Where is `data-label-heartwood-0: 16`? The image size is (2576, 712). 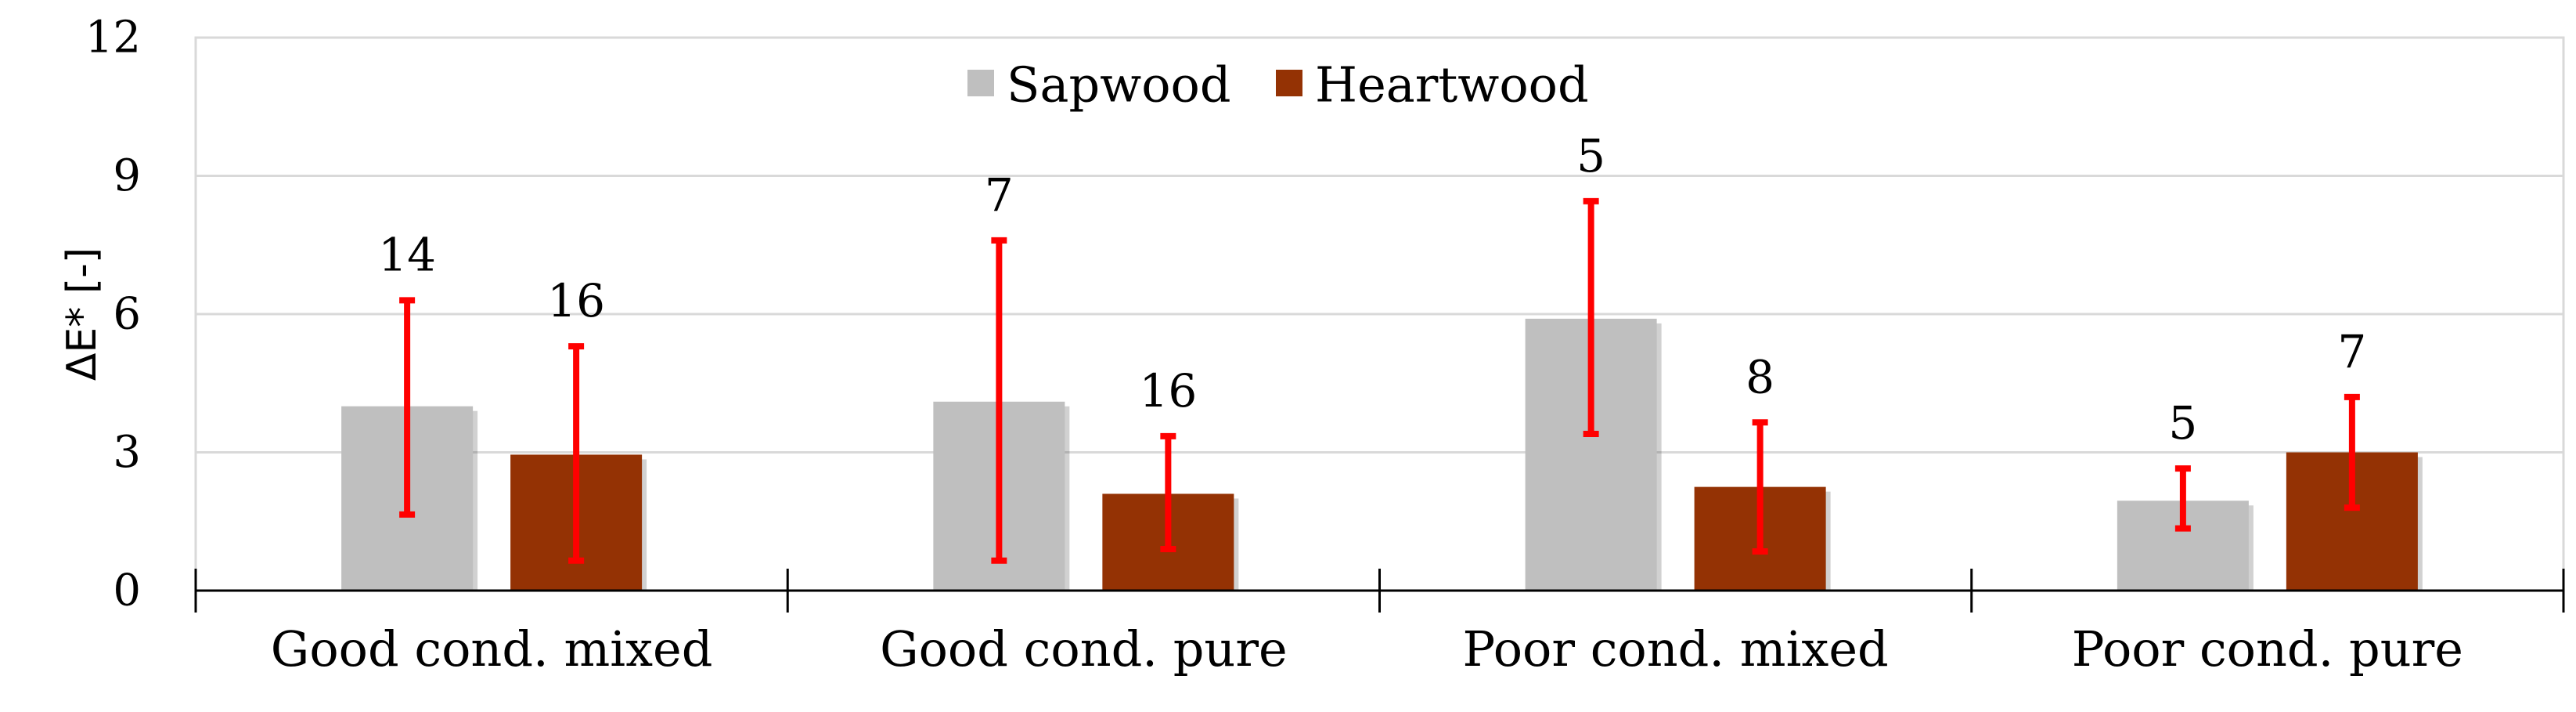 data-label-heartwood-0: 16 is located at coordinates (576, 300).